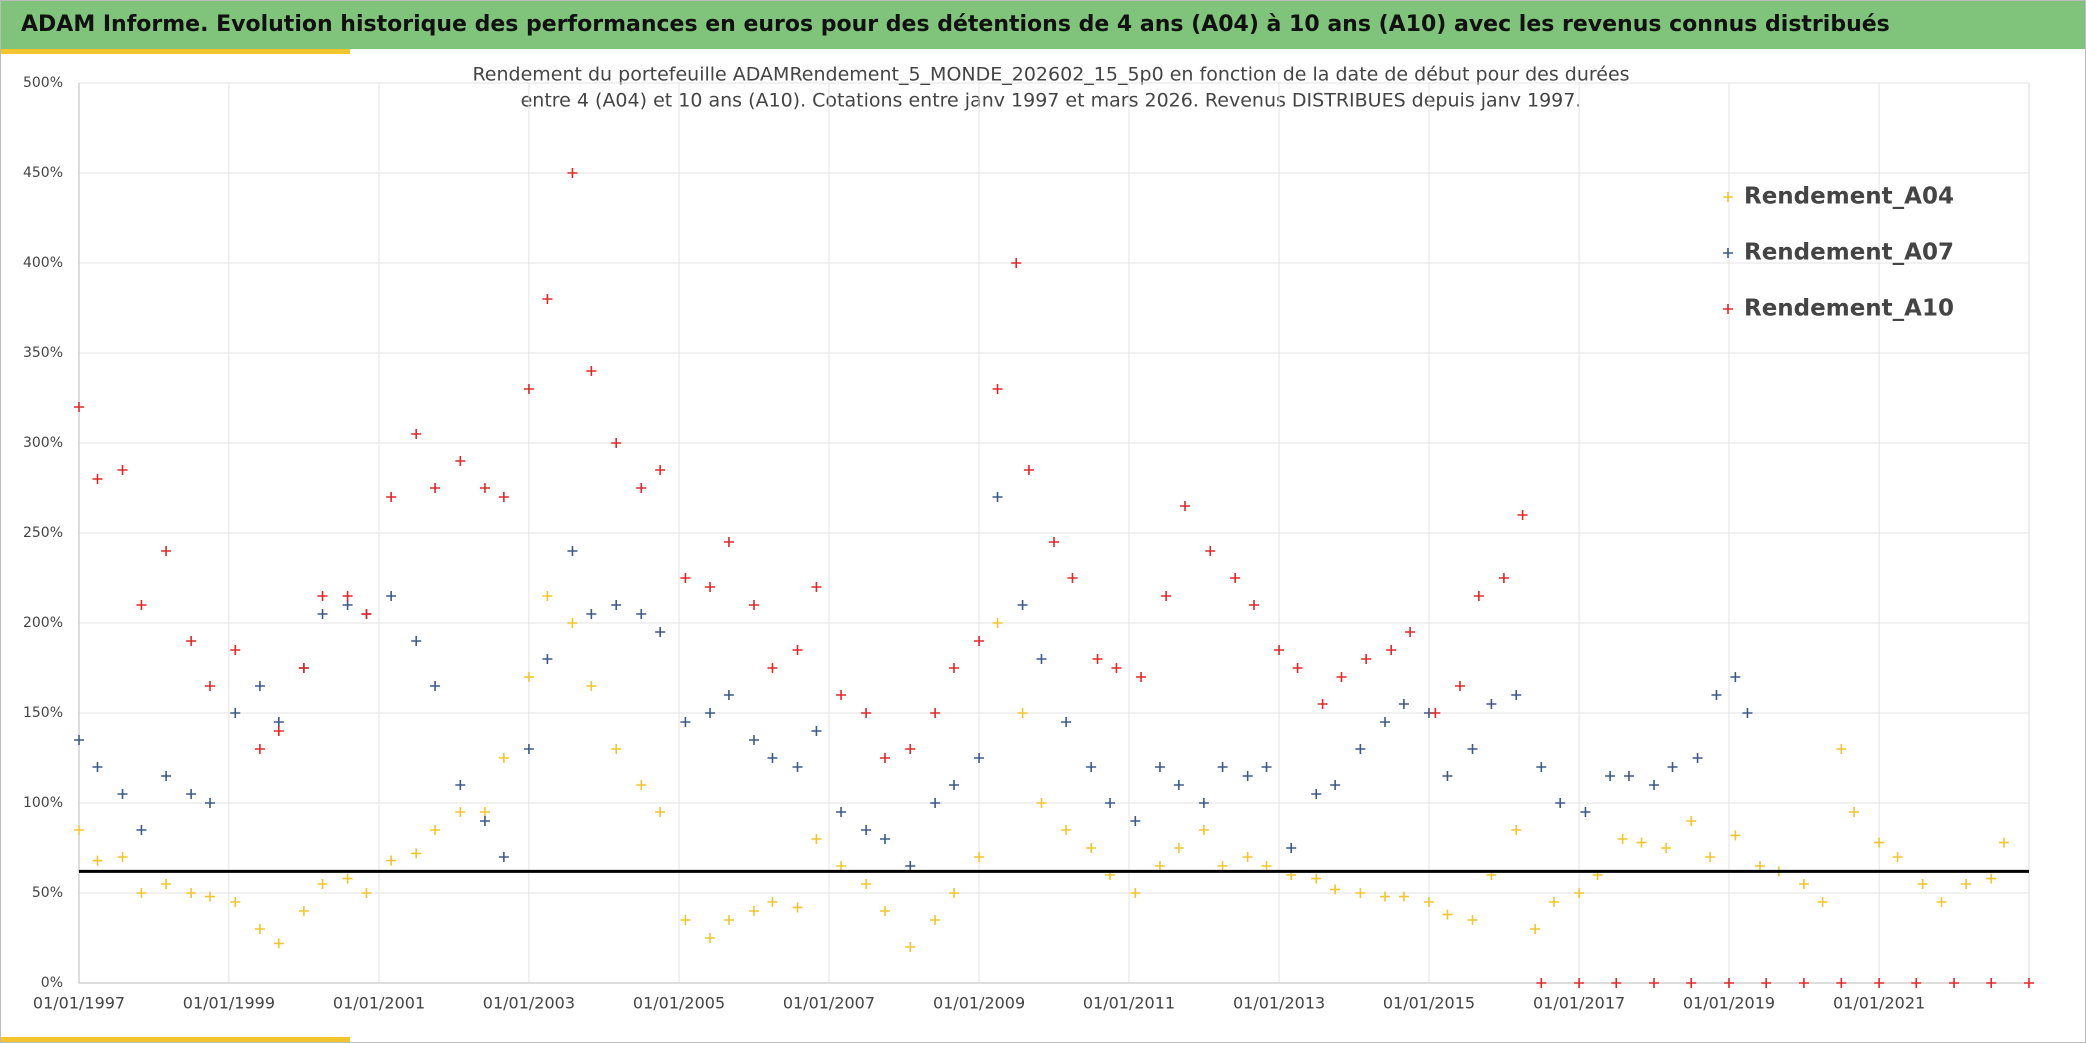 This screenshot has width=2086, height=1043. Describe the element at coordinates (1849, 197) in the screenshot. I see `legend-label: Rendement_A04` at that location.